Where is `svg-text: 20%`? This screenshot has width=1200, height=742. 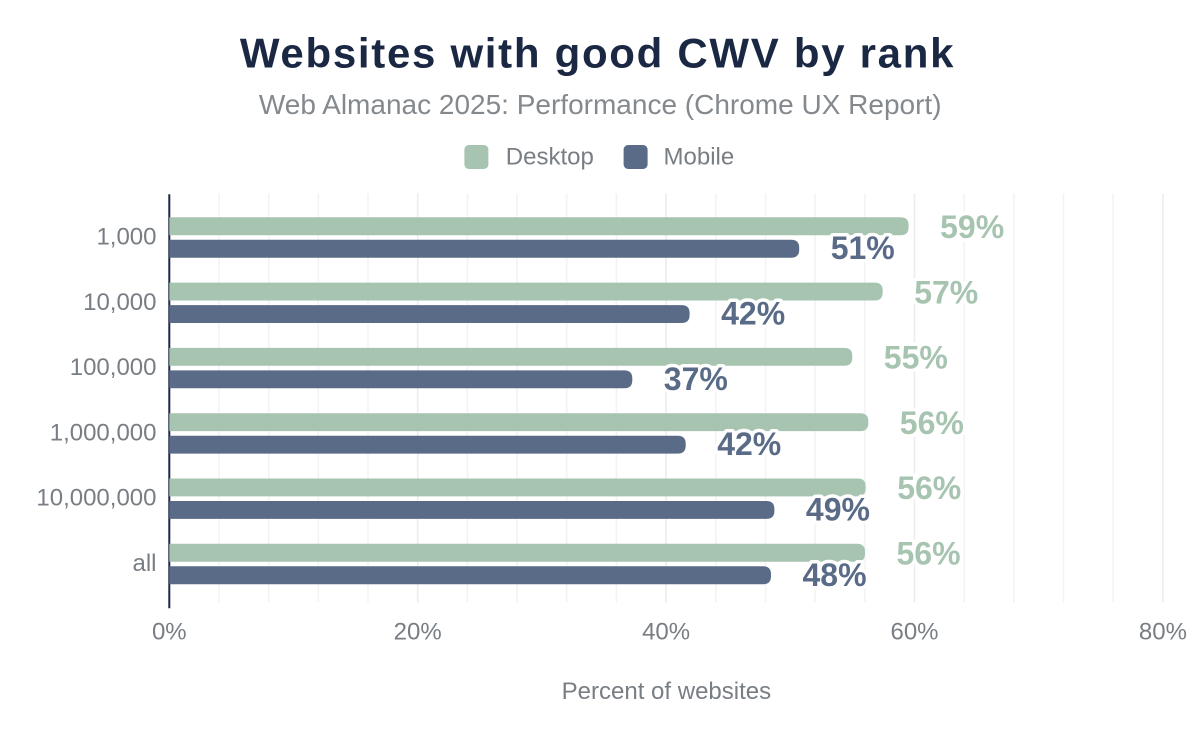 svg-text: 20% is located at coordinates (418, 632).